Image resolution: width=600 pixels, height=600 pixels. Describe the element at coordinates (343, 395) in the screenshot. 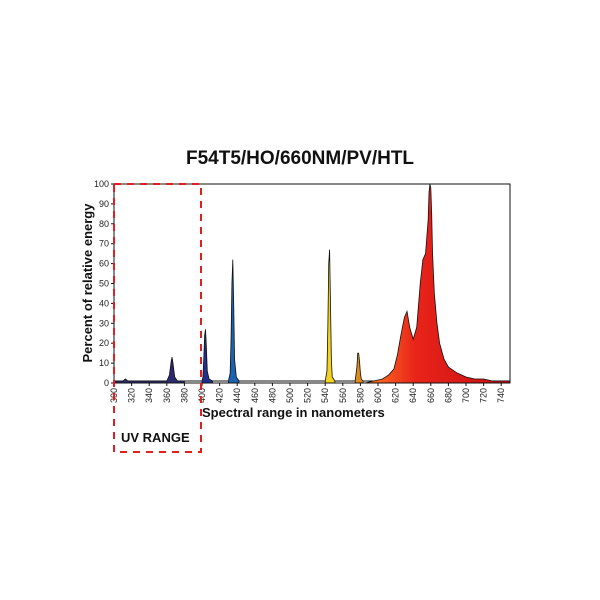

I see `x-tick-label: 560` at that location.